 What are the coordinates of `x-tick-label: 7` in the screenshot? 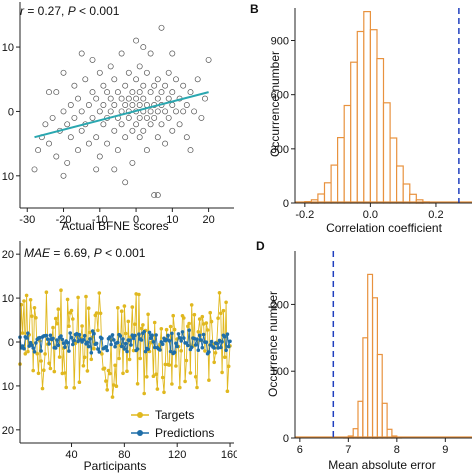 It's located at (348, 450).